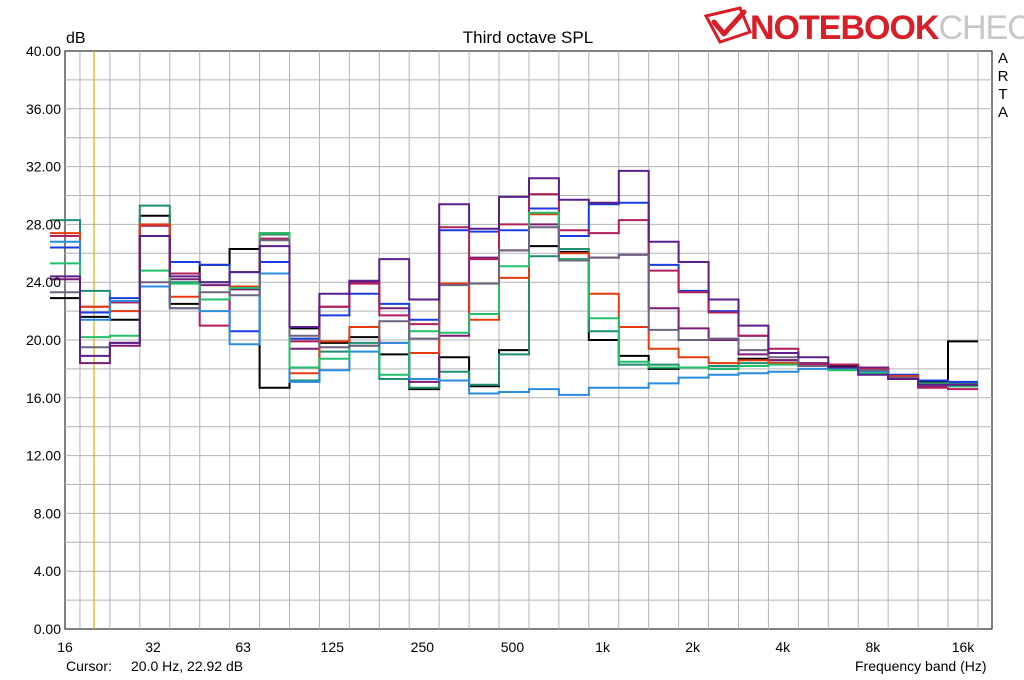 The width and height of the screenshot is (1024, 680). What do you see at coordinates (153, 647) in the screenshot?
I see `x-tick-label: 32` at bounding box center [153, 647].